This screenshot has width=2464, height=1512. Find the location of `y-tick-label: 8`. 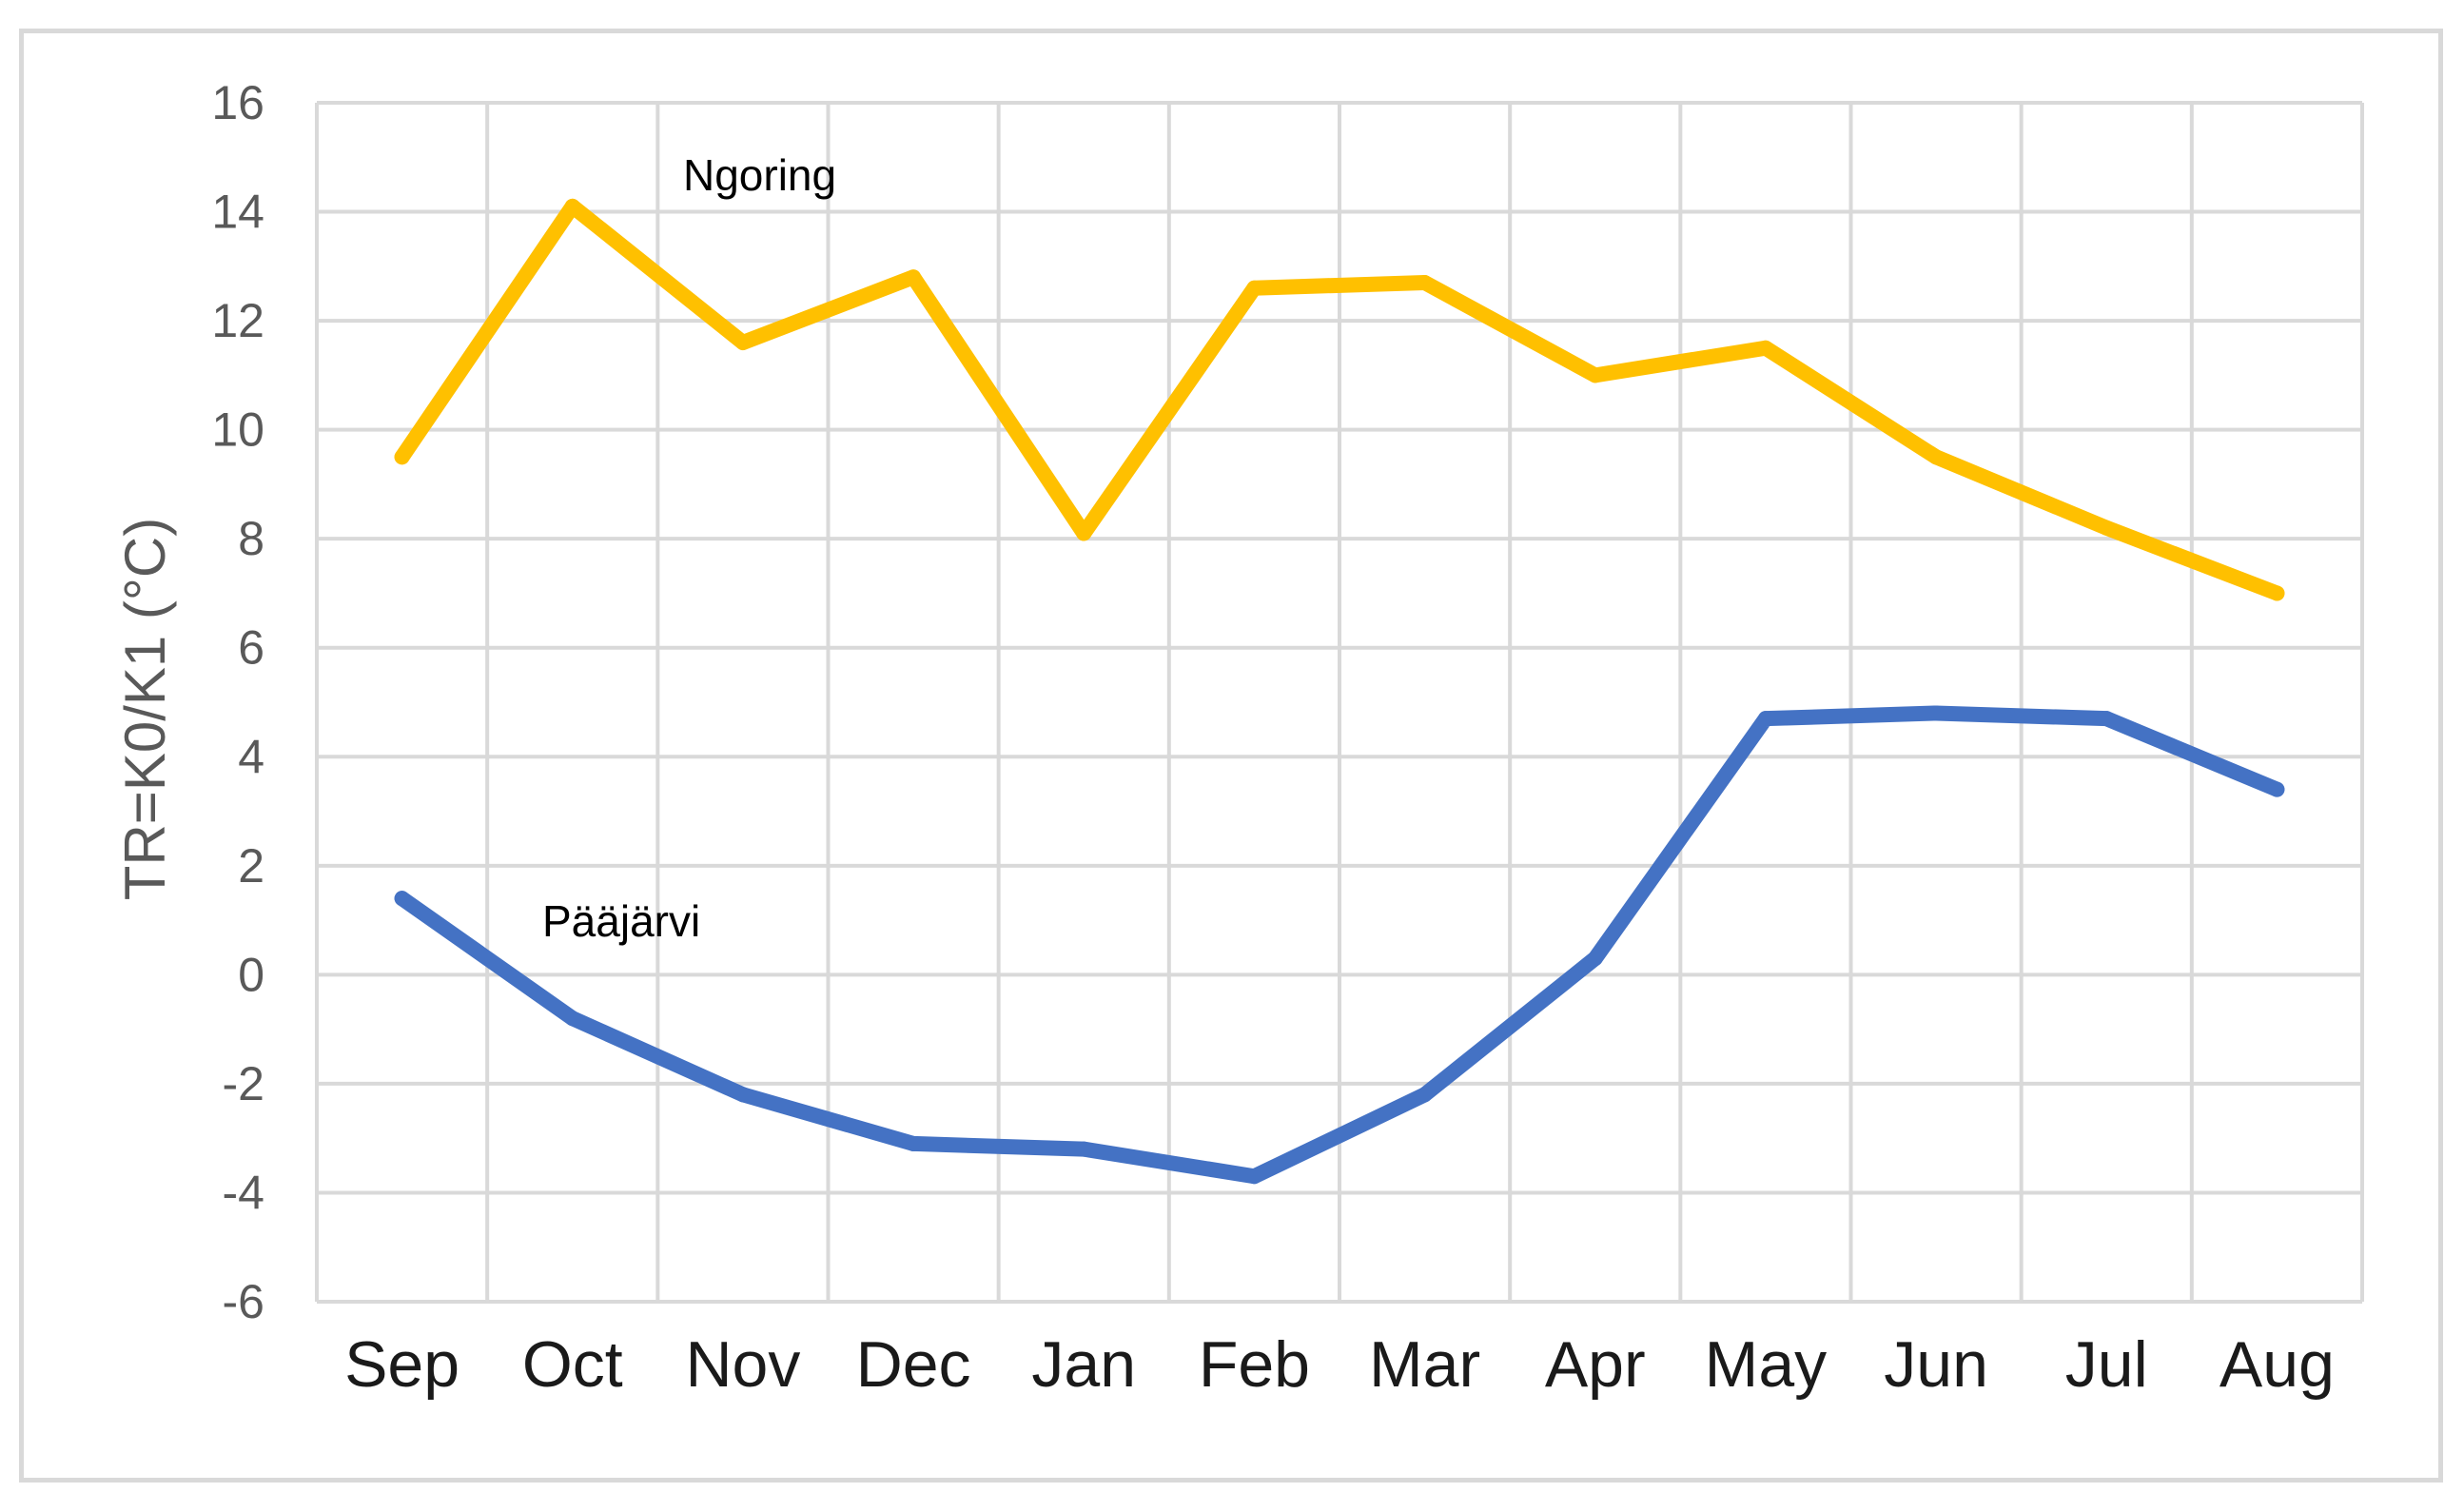

y-tick-label: 8 is located at coordinates (251, 538).